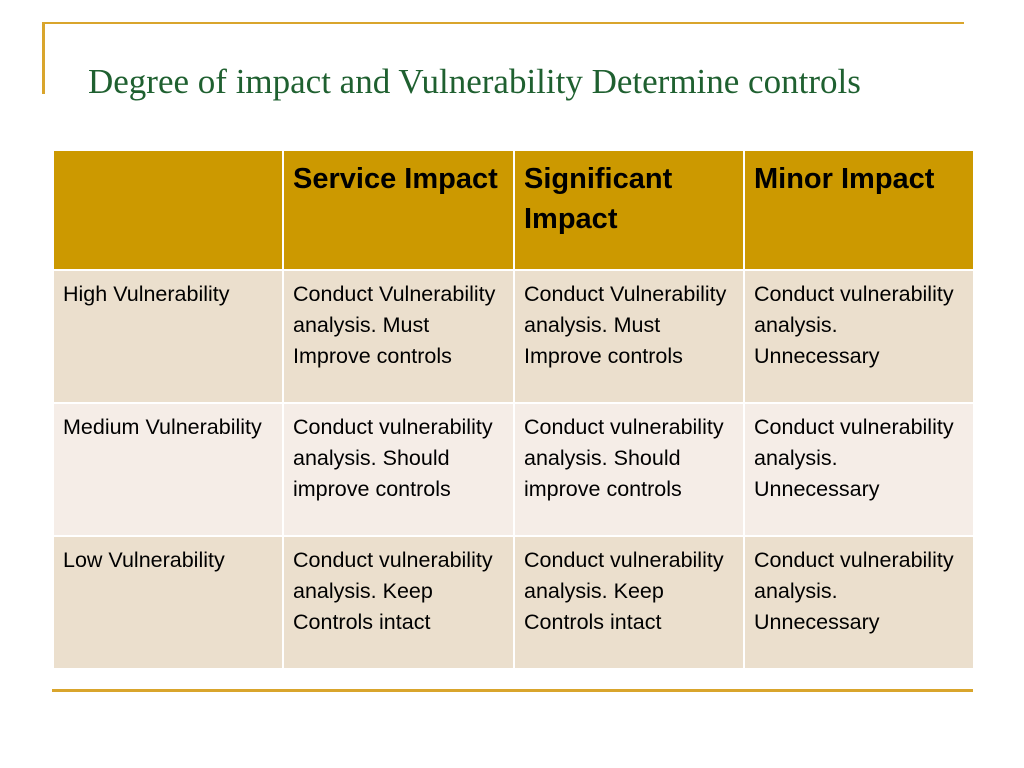  I want to click on row-label-cell: Medium Vulnerability, so click(168, 469).